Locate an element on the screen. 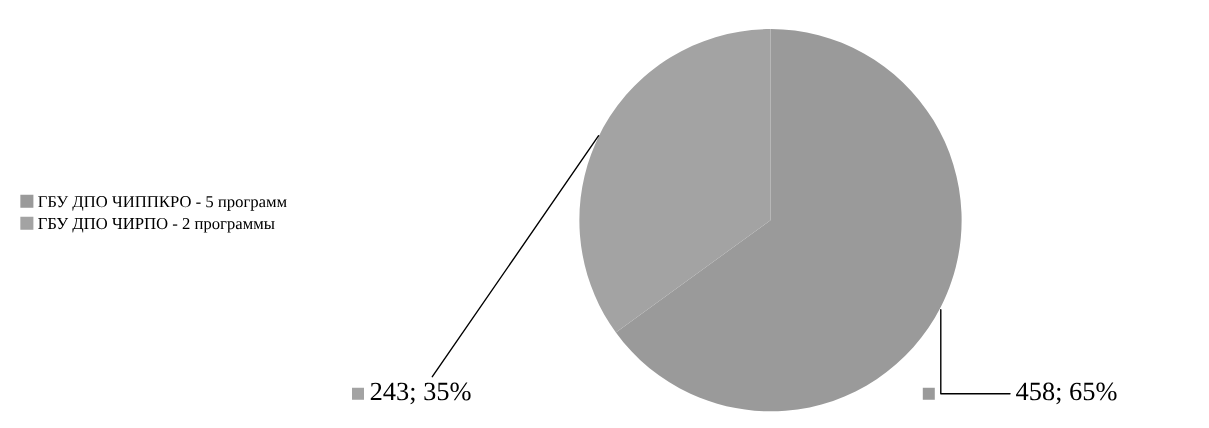 The image size is (1209, 428). legend-label: ГБУ ДПО ЧИППКРО - 5 программ is located at coordinates (162, 203).